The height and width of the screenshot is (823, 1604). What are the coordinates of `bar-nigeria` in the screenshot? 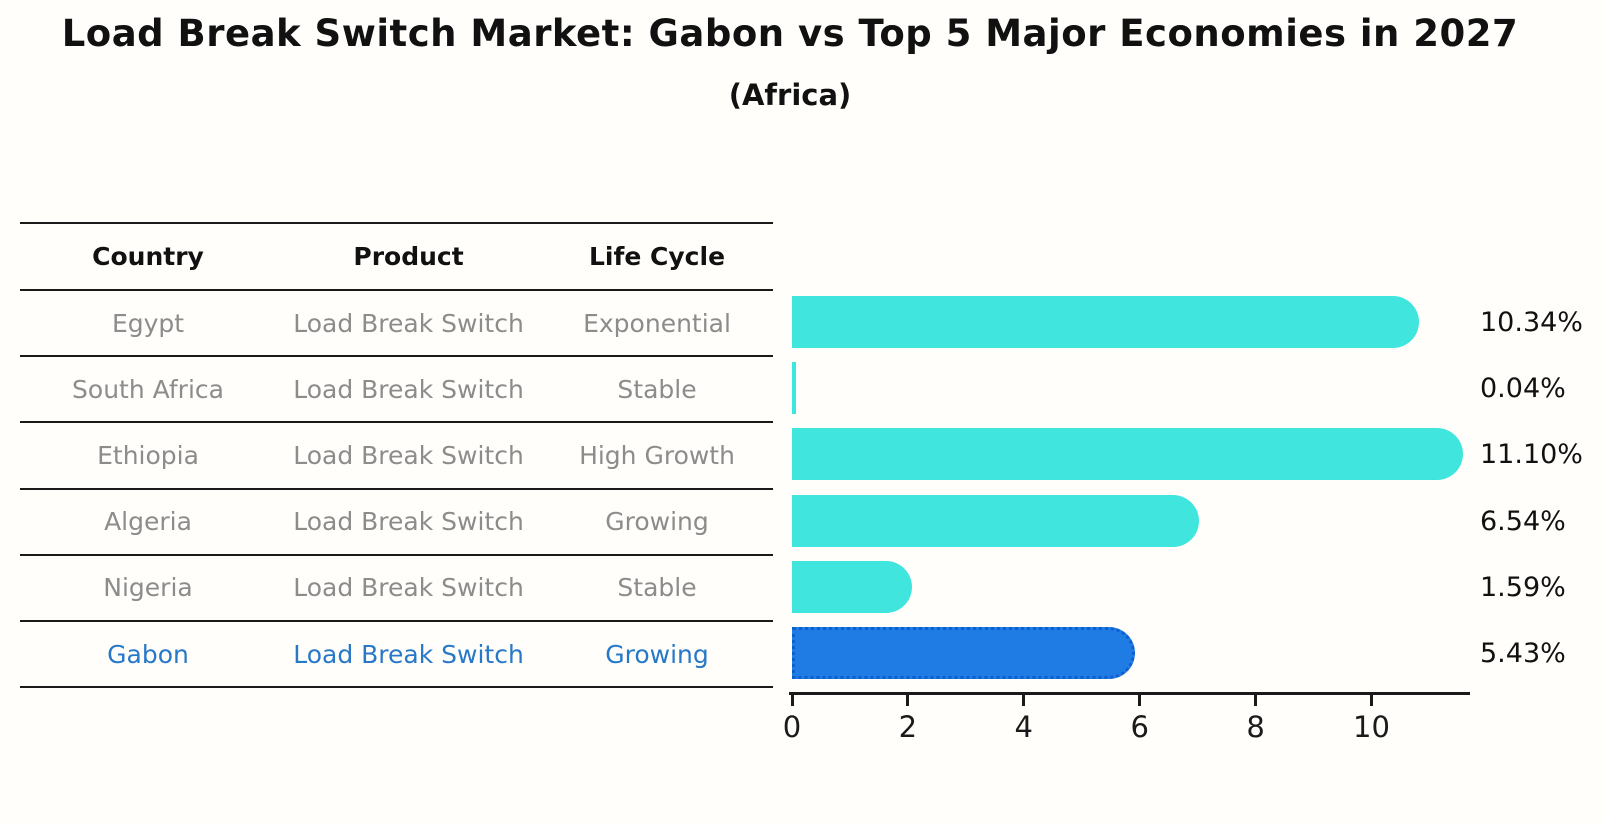 It's located at (852, 586).